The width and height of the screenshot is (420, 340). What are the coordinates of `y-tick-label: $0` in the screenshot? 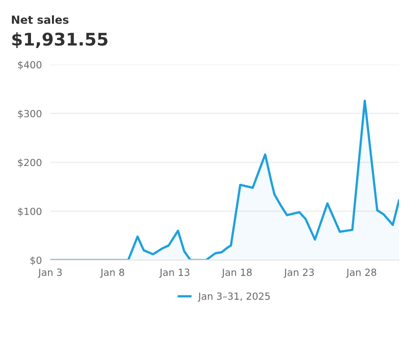 It's located at (36, 261).